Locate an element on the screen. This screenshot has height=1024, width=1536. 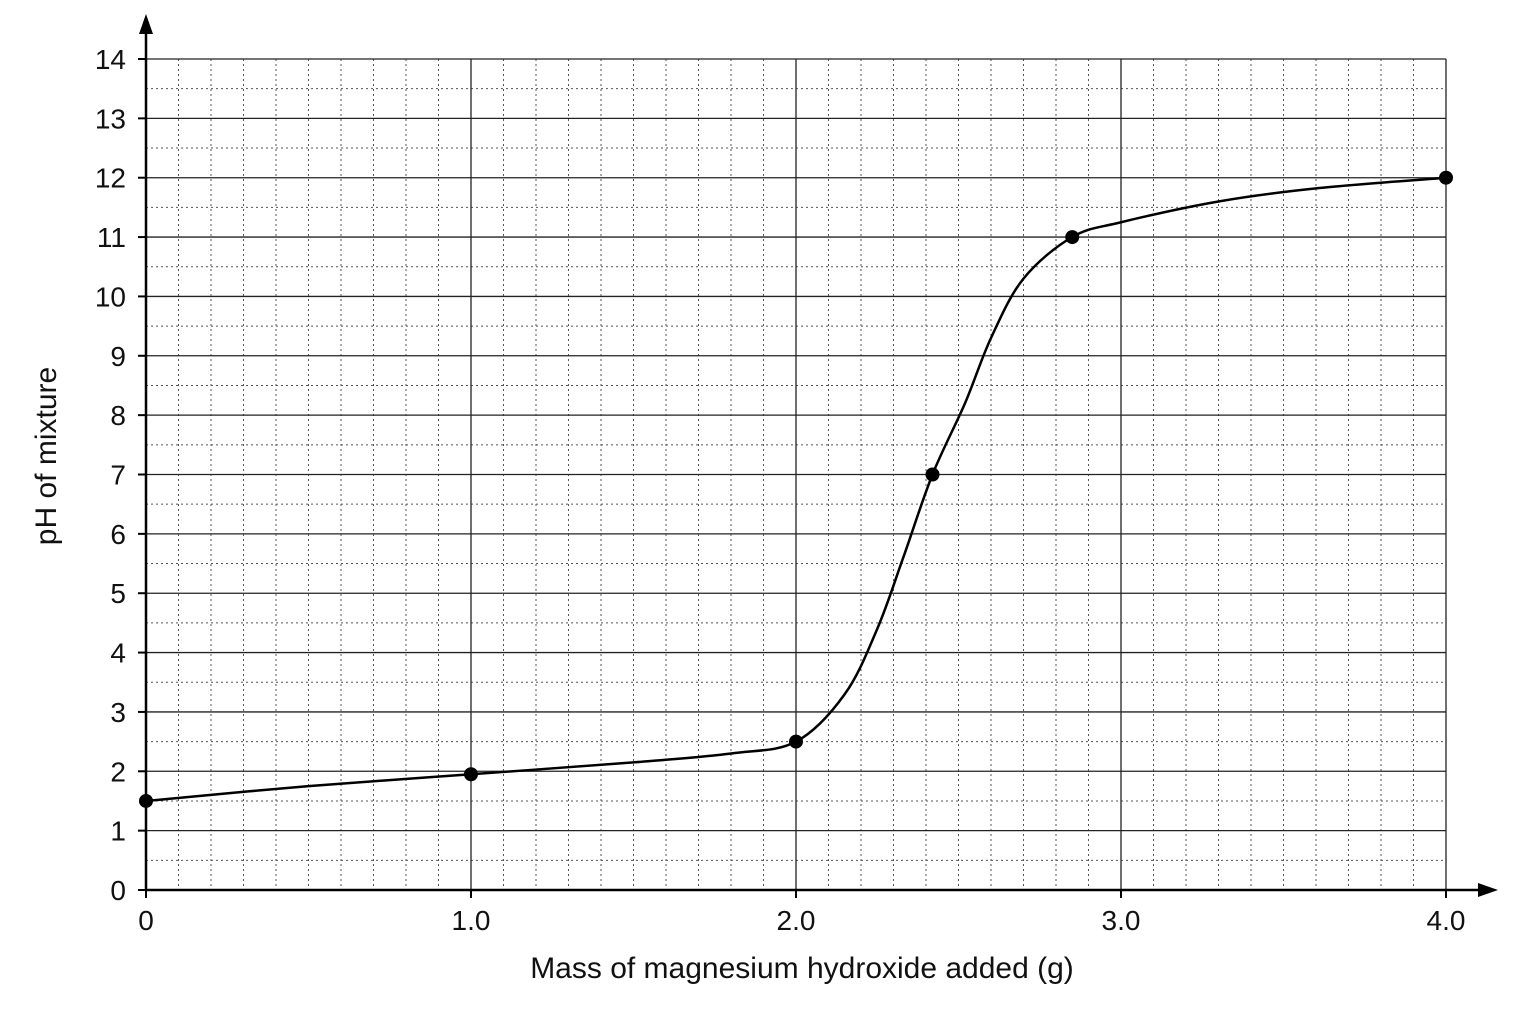
y-axis-arrow is located at coordinates (146, 24).